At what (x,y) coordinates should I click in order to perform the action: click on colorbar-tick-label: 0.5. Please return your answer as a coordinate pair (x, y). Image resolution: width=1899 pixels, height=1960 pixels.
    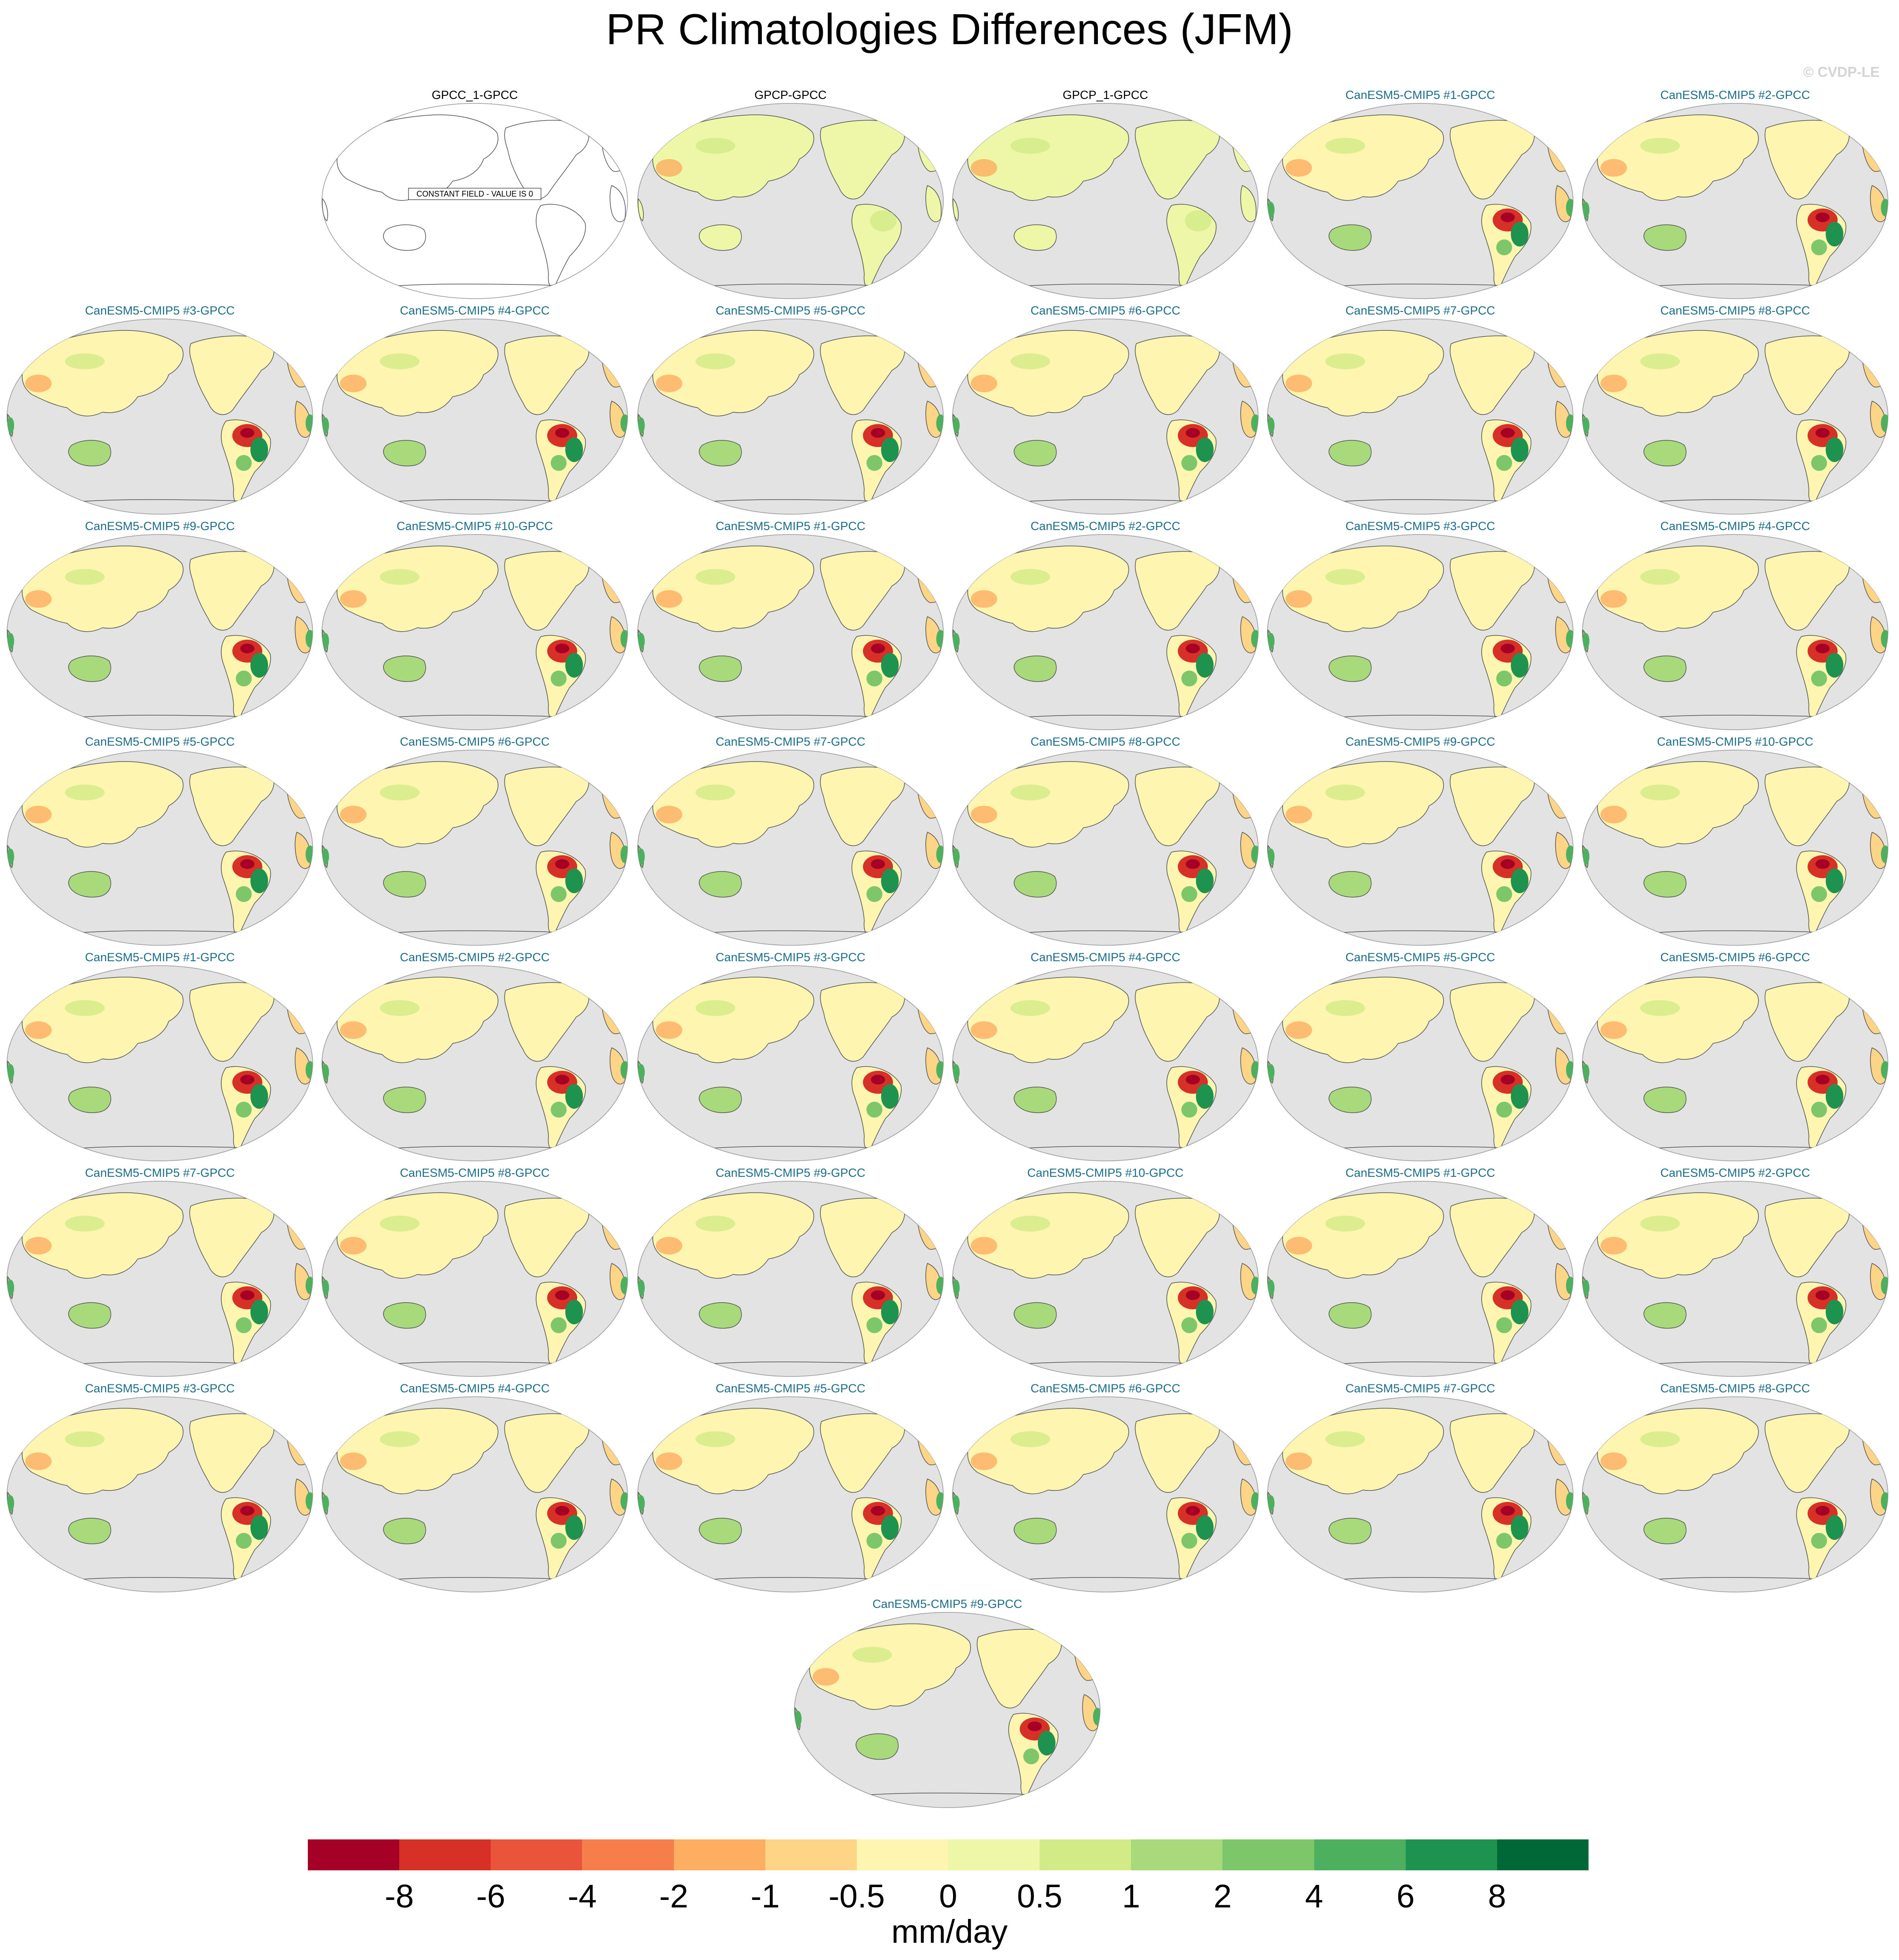
    Looking at the image, I should click on (1040, 1896).